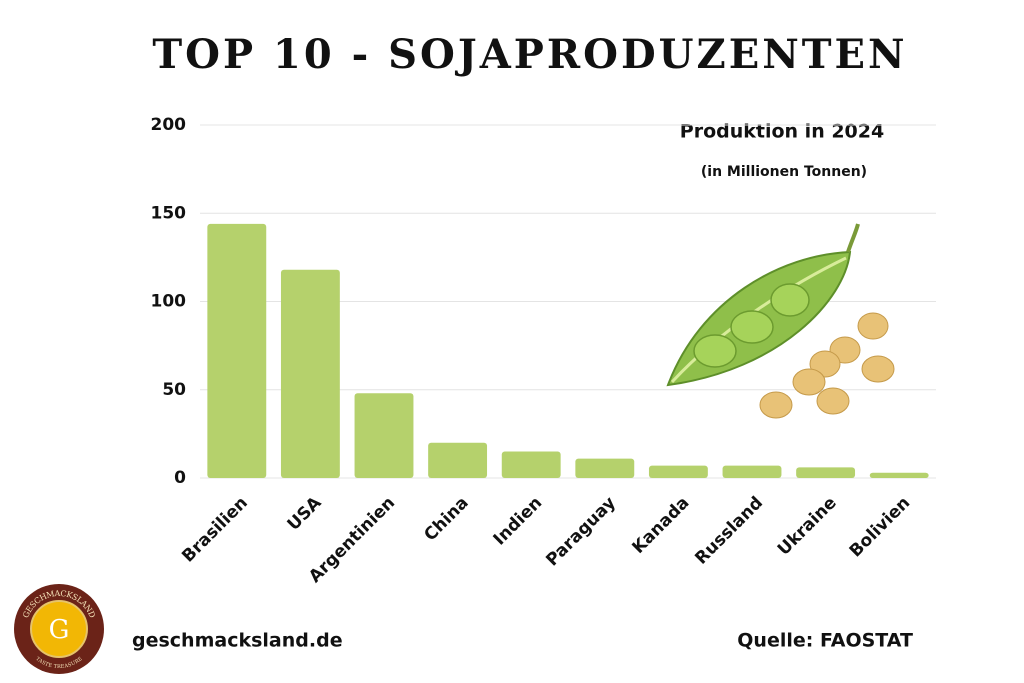 This screenshot has width=1024, height=683. What do you see at coordinates (780, 321) in the screenshot?
I see `soy-illustration` at bounding box center [780, 321].